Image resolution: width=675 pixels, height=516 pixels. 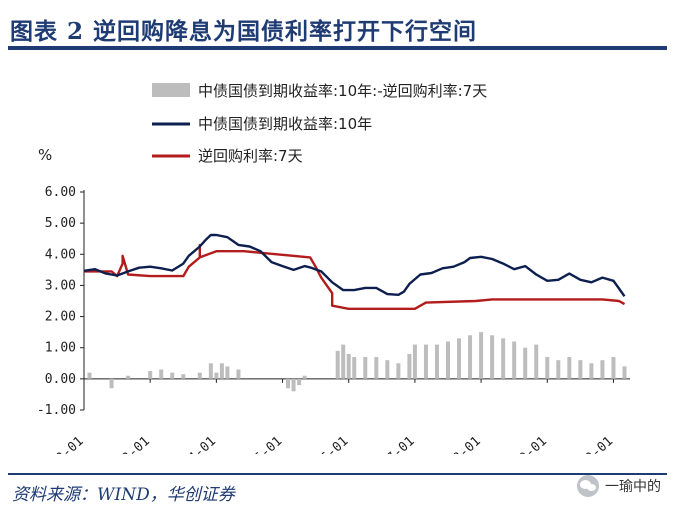 What do you see at coordinates (590, 444) in the screenshot?
I see `x-tick-label-8: 2020-01` at bounding box center [590, 444].